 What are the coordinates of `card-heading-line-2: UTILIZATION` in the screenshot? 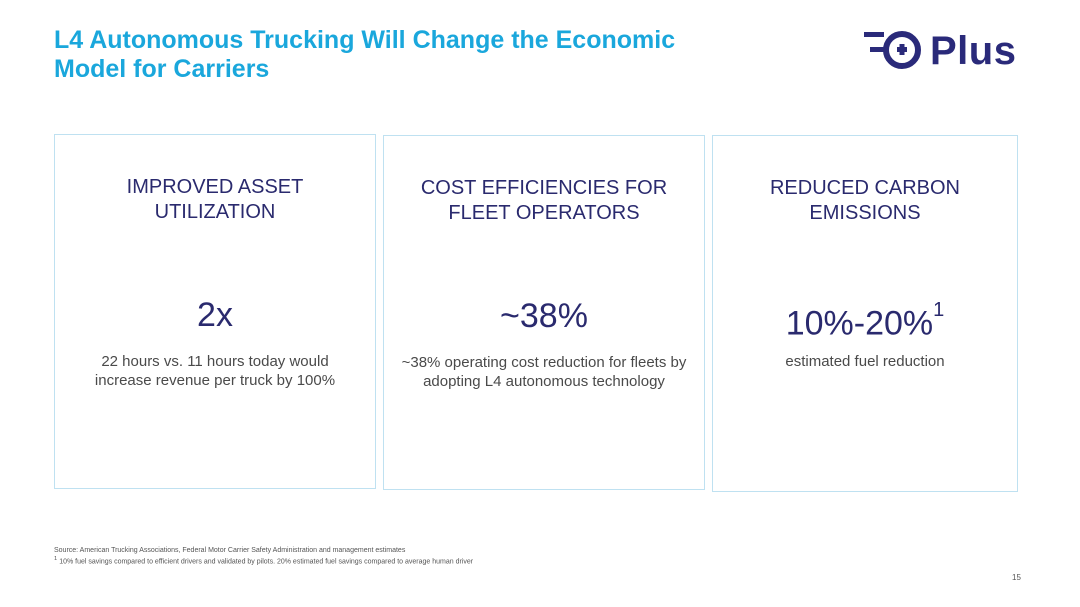 It's located at (215, 212).